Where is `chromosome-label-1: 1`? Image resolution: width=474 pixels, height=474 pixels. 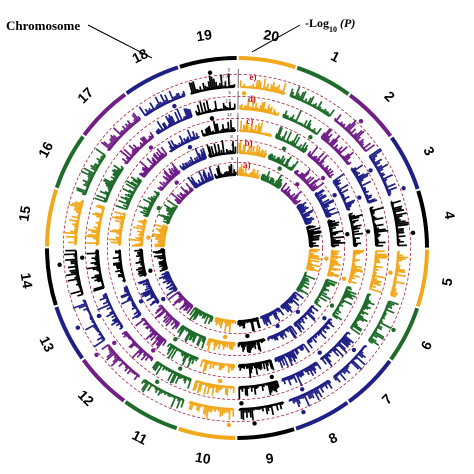
chromosome-label-1: 1 is located at coordinates (335, 57).